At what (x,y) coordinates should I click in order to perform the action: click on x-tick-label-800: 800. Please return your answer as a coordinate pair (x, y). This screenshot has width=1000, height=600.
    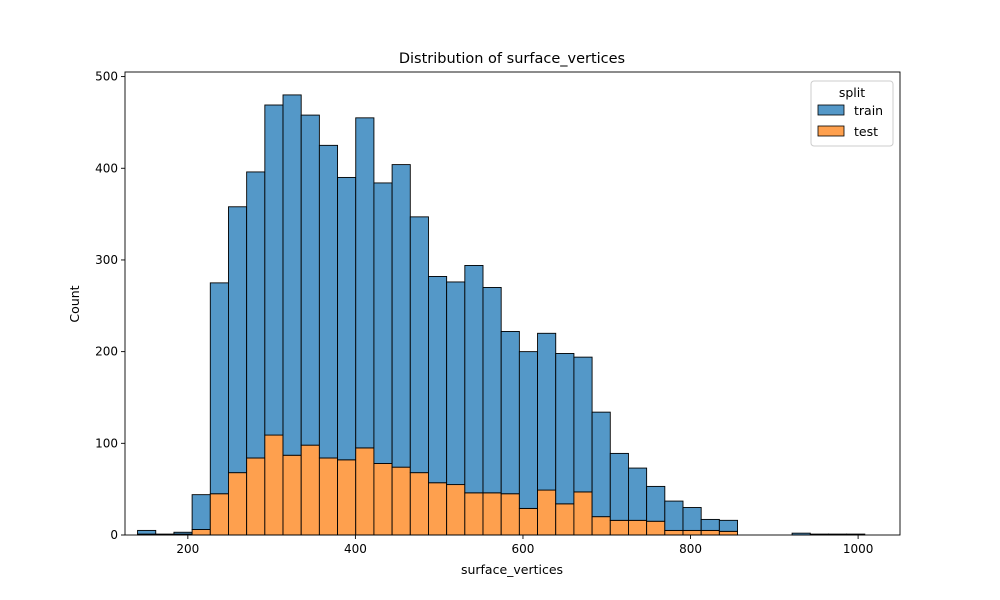
    Looking at the image, I should click on (690, 549).